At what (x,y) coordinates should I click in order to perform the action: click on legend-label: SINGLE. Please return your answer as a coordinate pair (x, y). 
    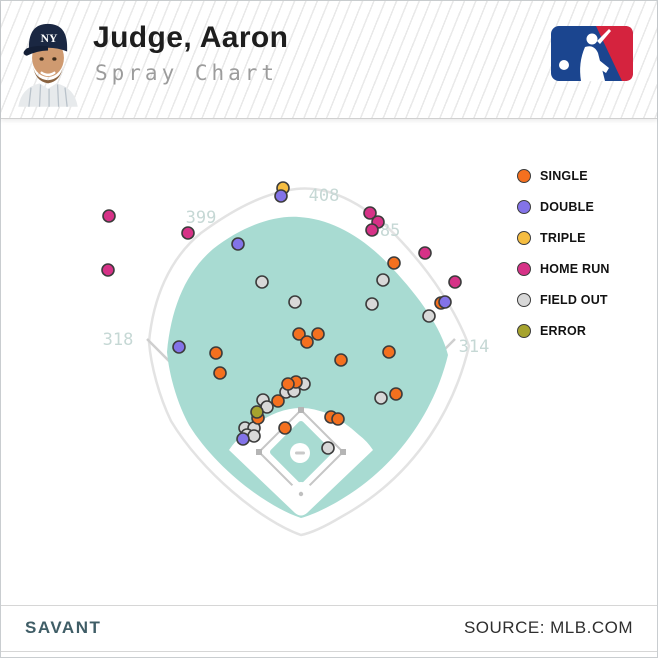
    Looking at the image, I should click on (564, 176).